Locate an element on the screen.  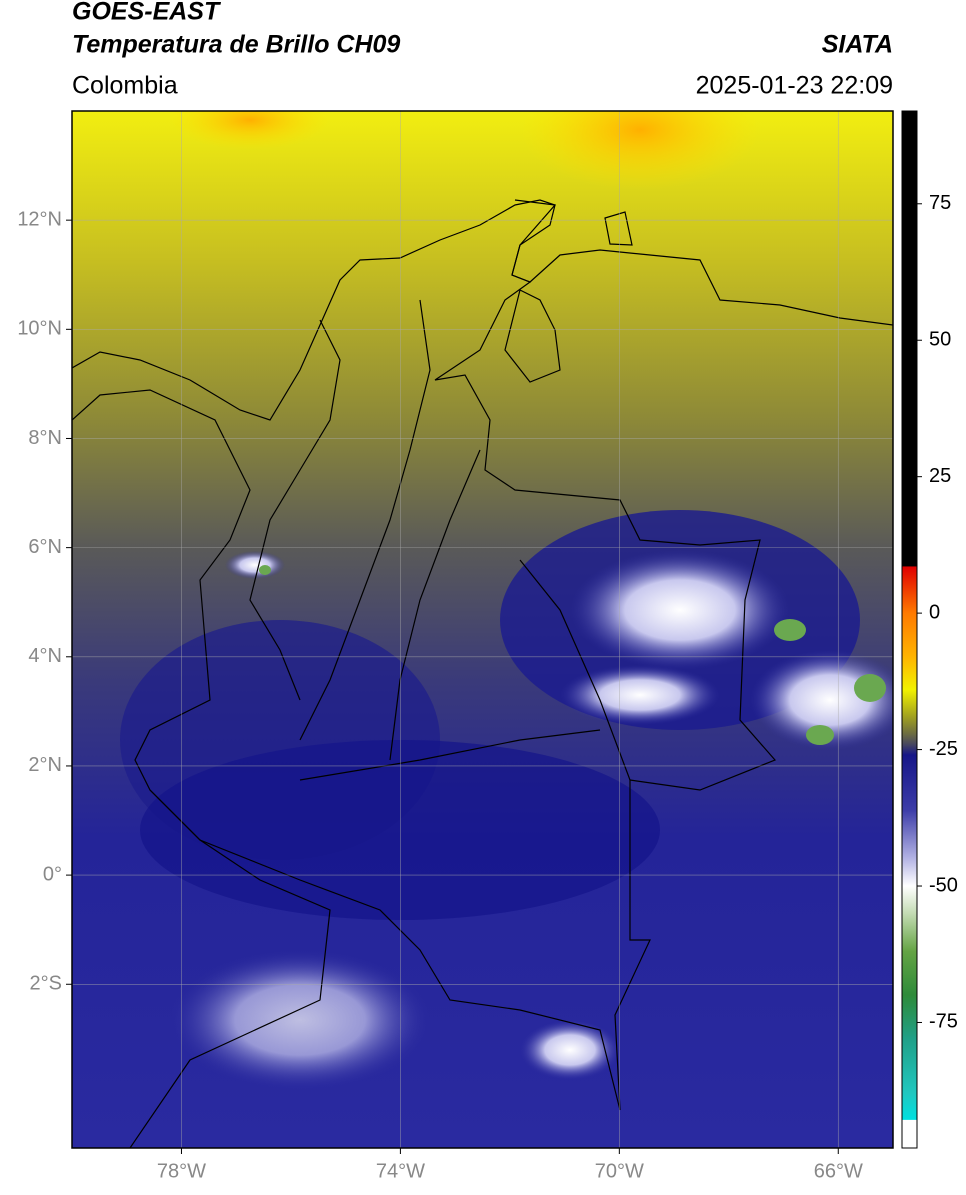
country-border is located at coordinates (230, 968).